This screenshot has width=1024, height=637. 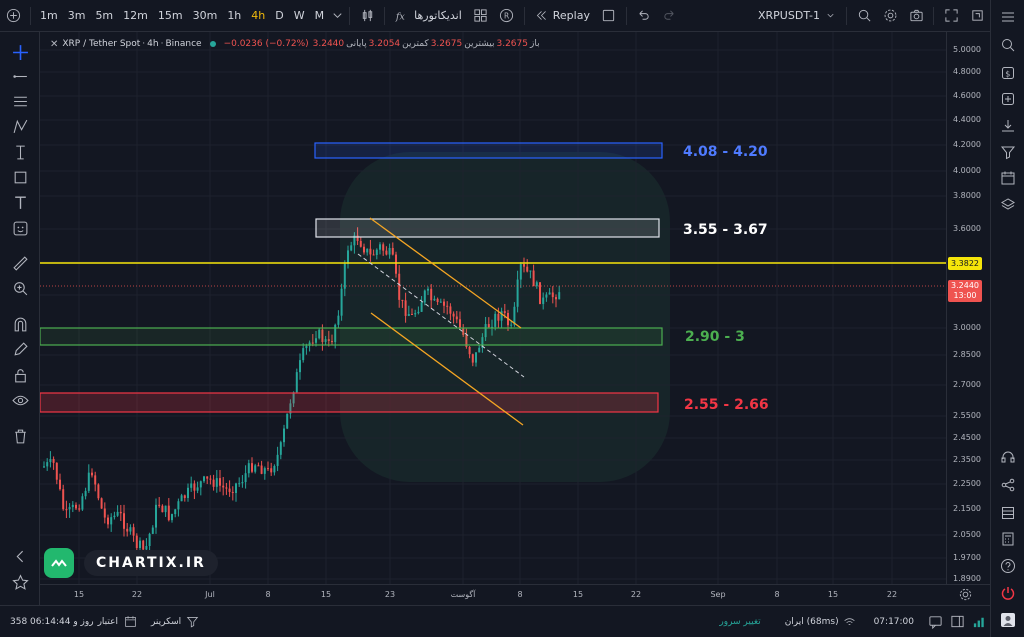 What do you see at coordinates (104, 15) in the screenshot?
I see `timeframe-5m: 5m` at bounding box center [104, 15].